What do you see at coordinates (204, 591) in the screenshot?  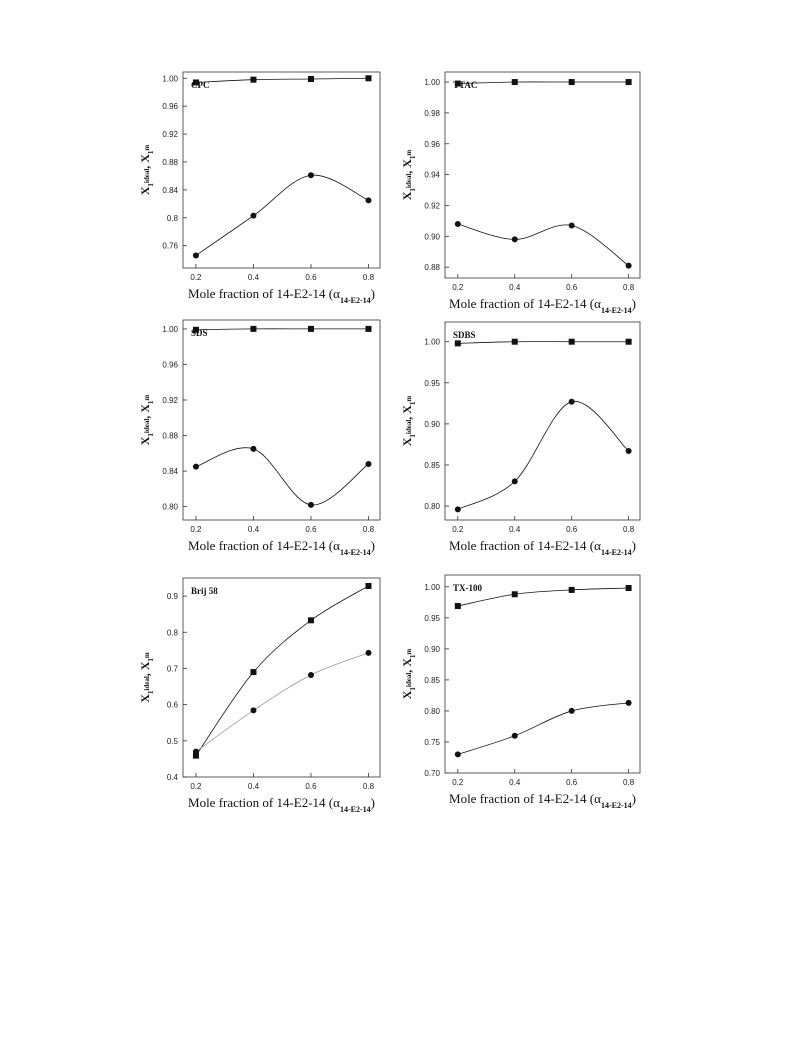 I see `panel-label: Brij 58` at bounding box center [204, 591].